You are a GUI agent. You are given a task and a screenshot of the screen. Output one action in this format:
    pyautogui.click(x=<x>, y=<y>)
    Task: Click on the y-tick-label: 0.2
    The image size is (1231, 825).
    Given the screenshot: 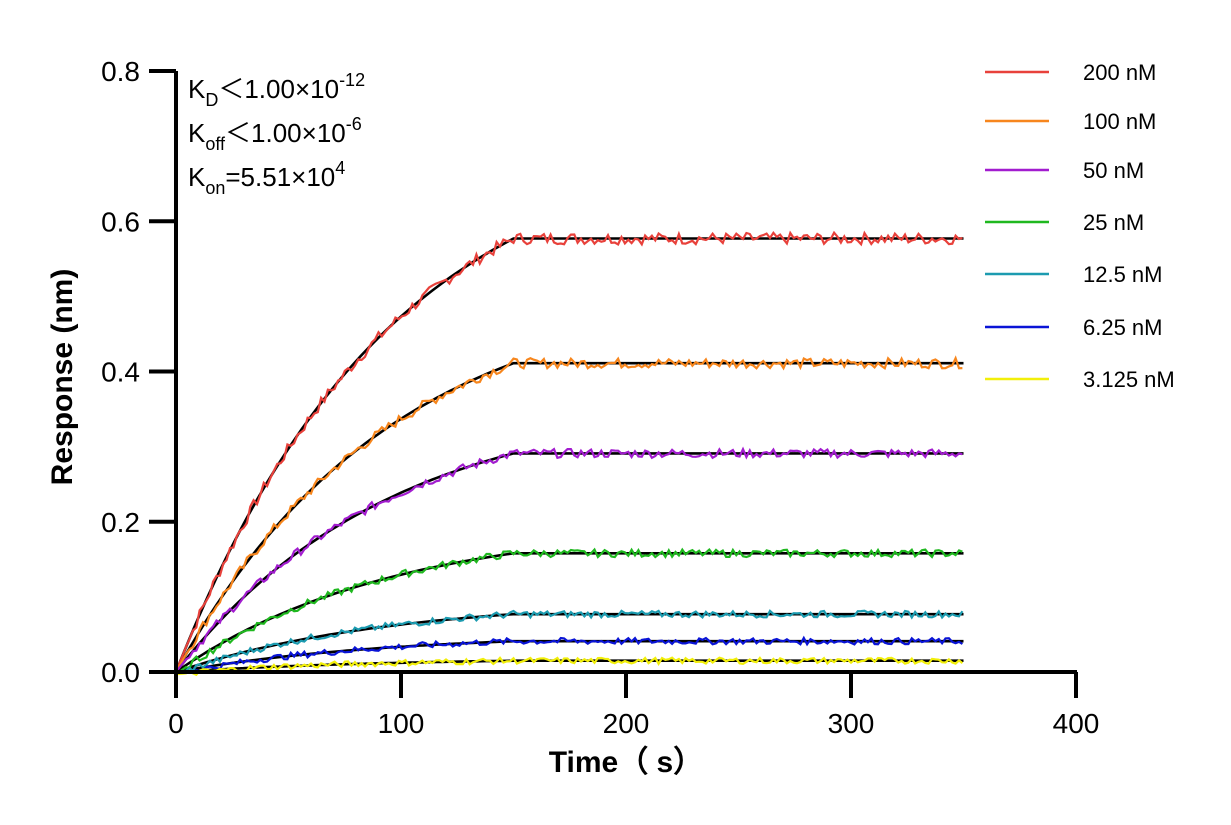 What is the action you would take?
    pyautogui.click(x=120, y=522)
    